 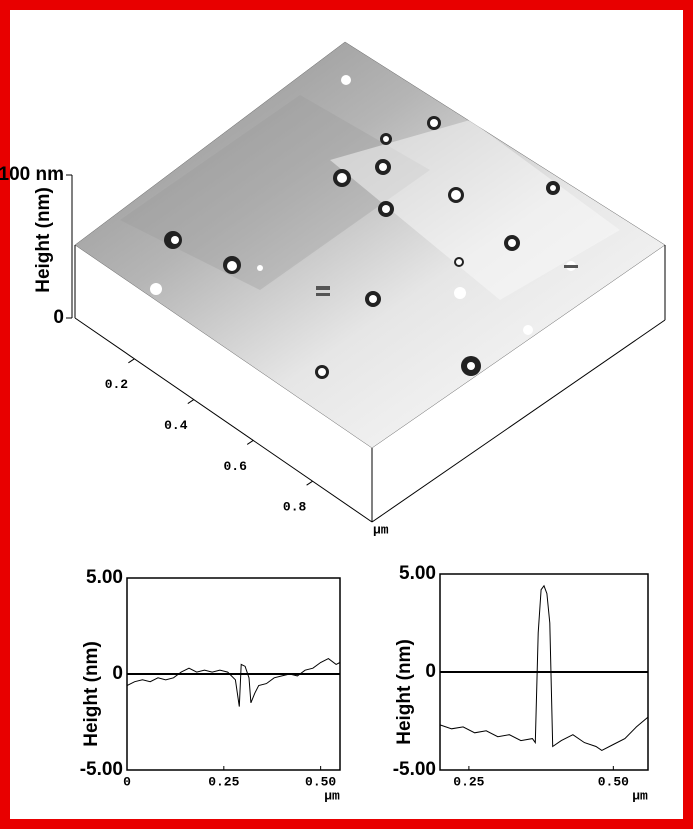 I want to click on x-tick-label: 0, so click(x=127, y=781).